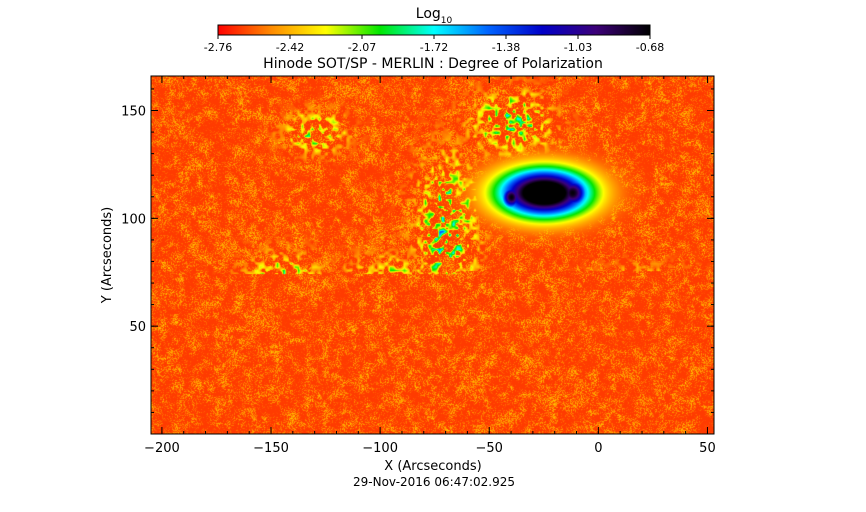  Describe the element at coordinates (290, 47) in the screenshot. I see `colorbar-tick-label: -2.42` at that location.